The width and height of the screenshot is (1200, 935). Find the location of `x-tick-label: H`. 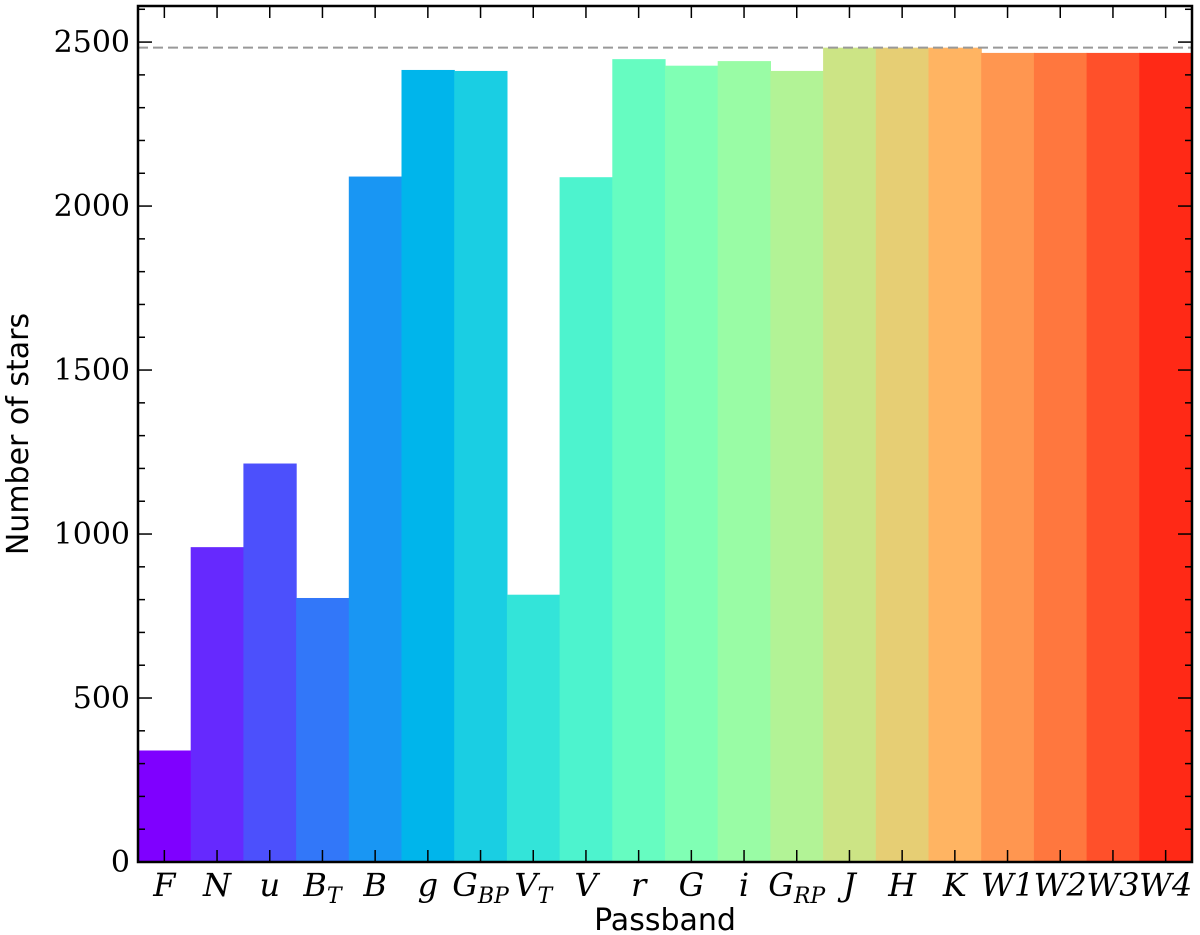

x-tick-label: H is located at coordinates (902, 885).